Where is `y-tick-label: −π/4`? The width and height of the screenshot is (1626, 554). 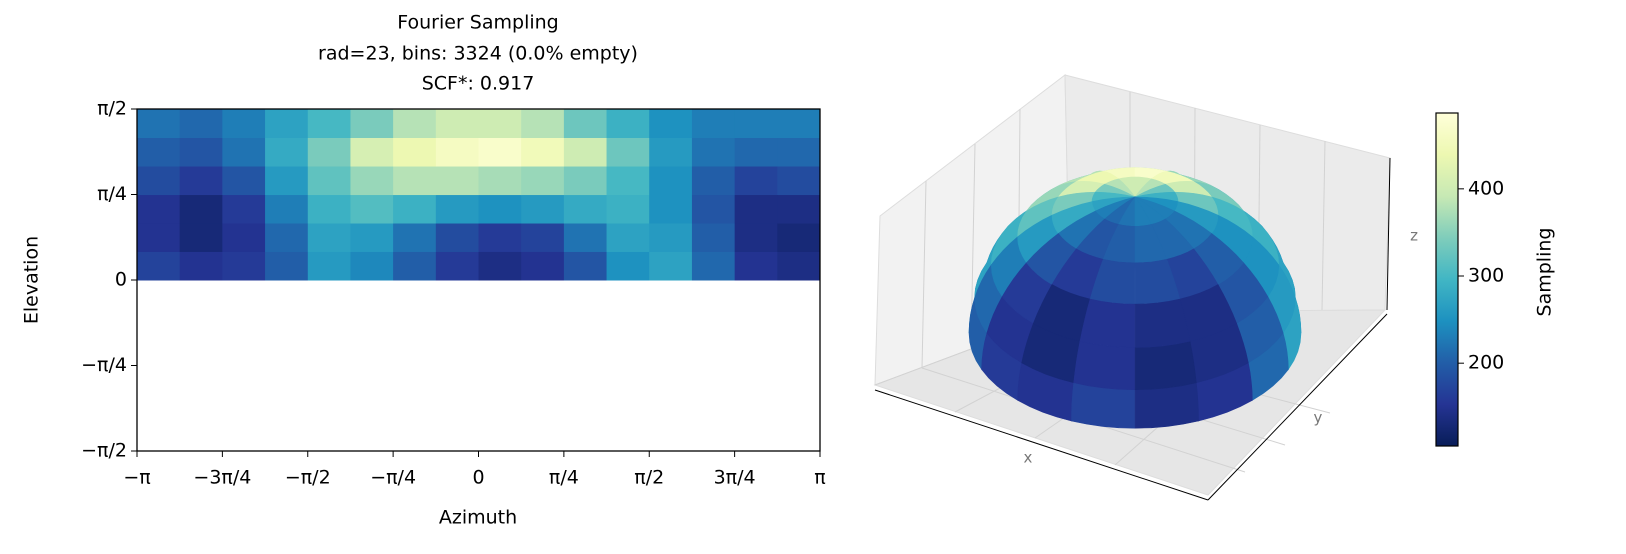 y-tick-label: −π/4 is located at coordinates (104, 365).